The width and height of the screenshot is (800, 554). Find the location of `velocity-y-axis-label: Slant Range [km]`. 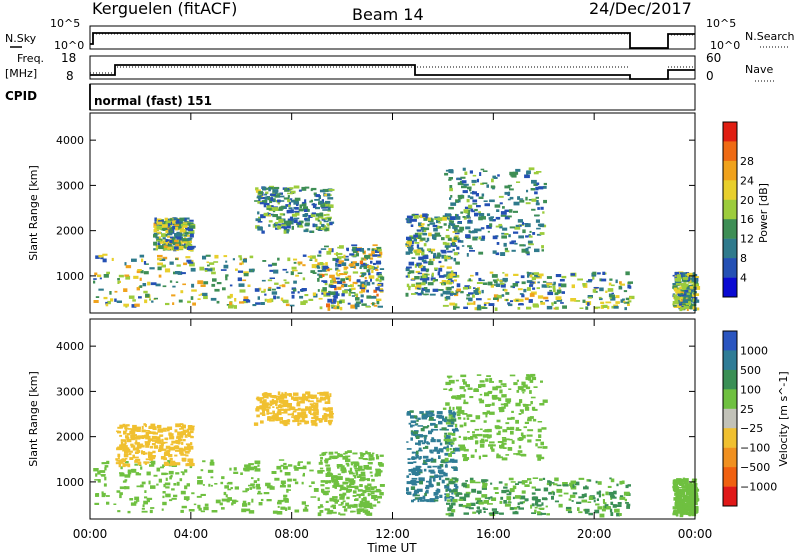

velocity-y-axis-label: Slant Range [km] is located at coordinates (33, 419).